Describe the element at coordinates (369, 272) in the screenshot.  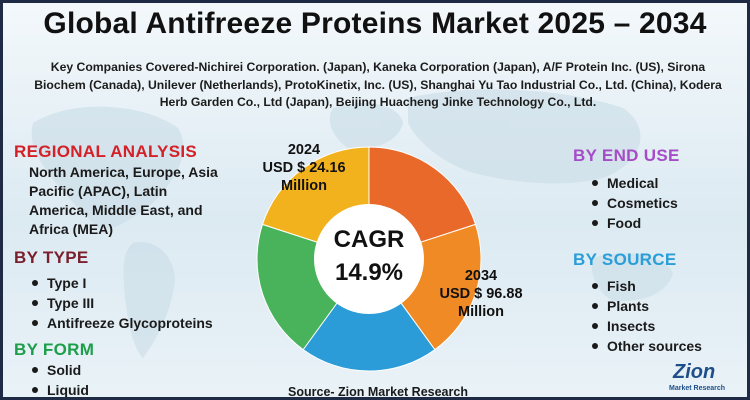
I see `cagr-value: 14.9%` at that location.